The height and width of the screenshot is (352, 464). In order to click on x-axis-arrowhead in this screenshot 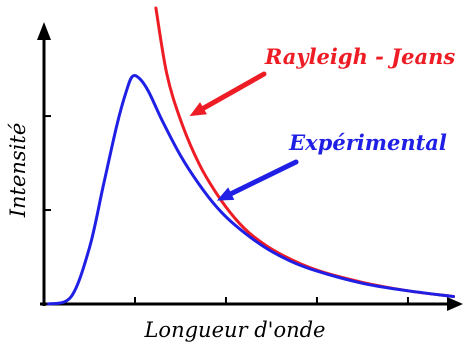, I will do `click(455, 304)`.